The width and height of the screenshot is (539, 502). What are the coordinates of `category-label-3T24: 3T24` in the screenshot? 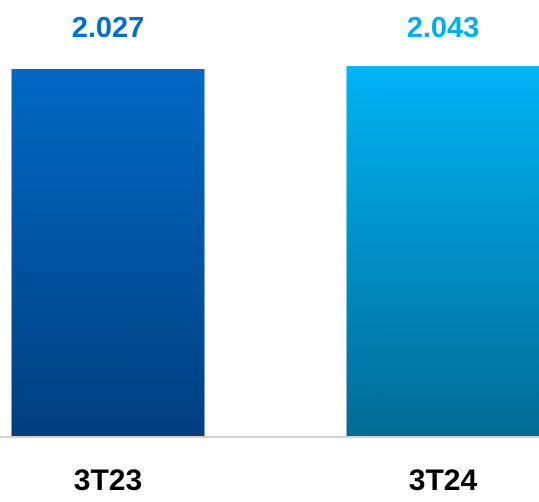 It's located at (443, 480).